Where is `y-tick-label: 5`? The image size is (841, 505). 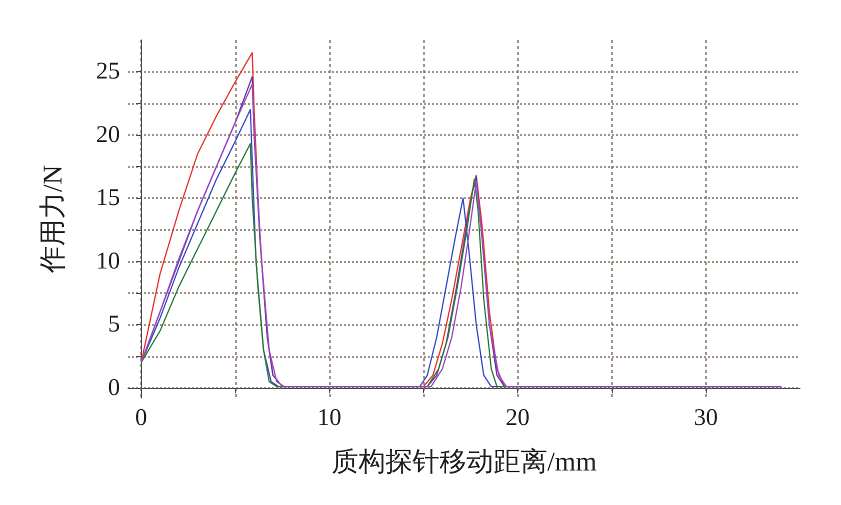
y-tick-label: 5 is located at coordinates (114, 325).